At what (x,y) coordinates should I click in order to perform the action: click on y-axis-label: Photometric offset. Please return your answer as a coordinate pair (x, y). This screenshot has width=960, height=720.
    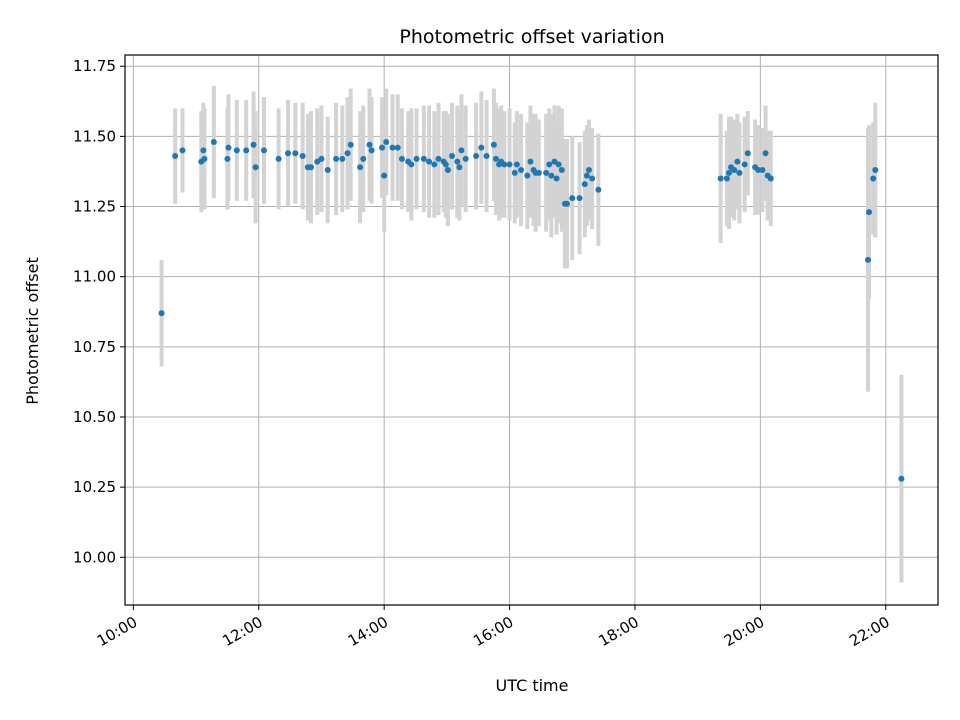
    Looking at the image, I should click on (32, 331).